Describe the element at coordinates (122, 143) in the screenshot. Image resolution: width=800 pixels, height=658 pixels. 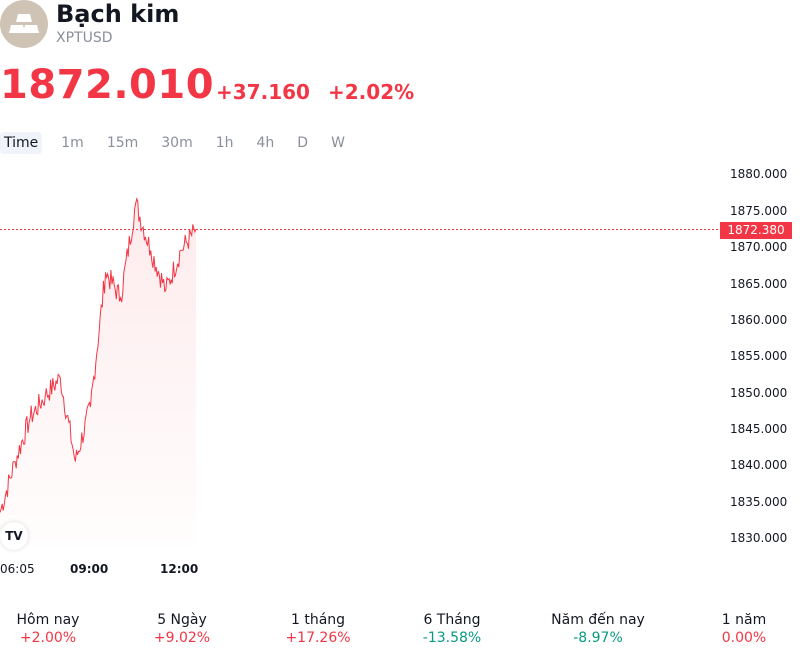
I see `tab-15m: 15m` at that location.